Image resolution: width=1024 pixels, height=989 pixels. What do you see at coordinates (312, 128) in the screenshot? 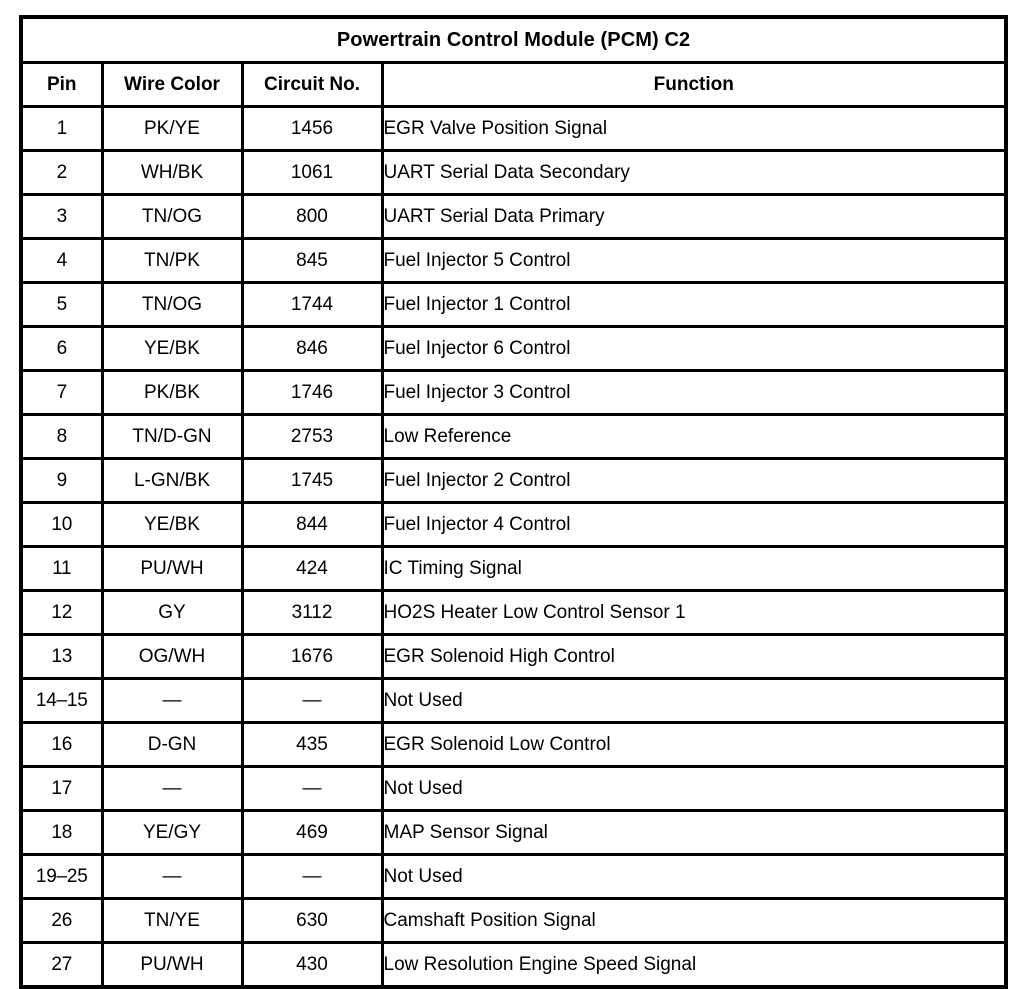
I see `cell-circuit: 1456` at bounding box center [312, 128].